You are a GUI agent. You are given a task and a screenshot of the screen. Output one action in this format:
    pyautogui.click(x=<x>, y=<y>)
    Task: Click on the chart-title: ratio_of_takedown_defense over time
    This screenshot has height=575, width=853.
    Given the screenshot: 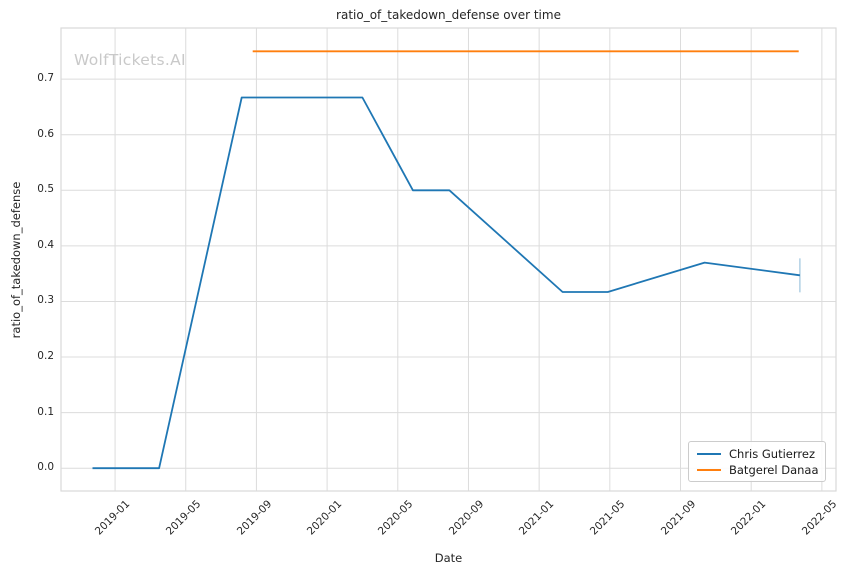 What is the action you would take?
    pyautogui.click(x=448, y=15)
    